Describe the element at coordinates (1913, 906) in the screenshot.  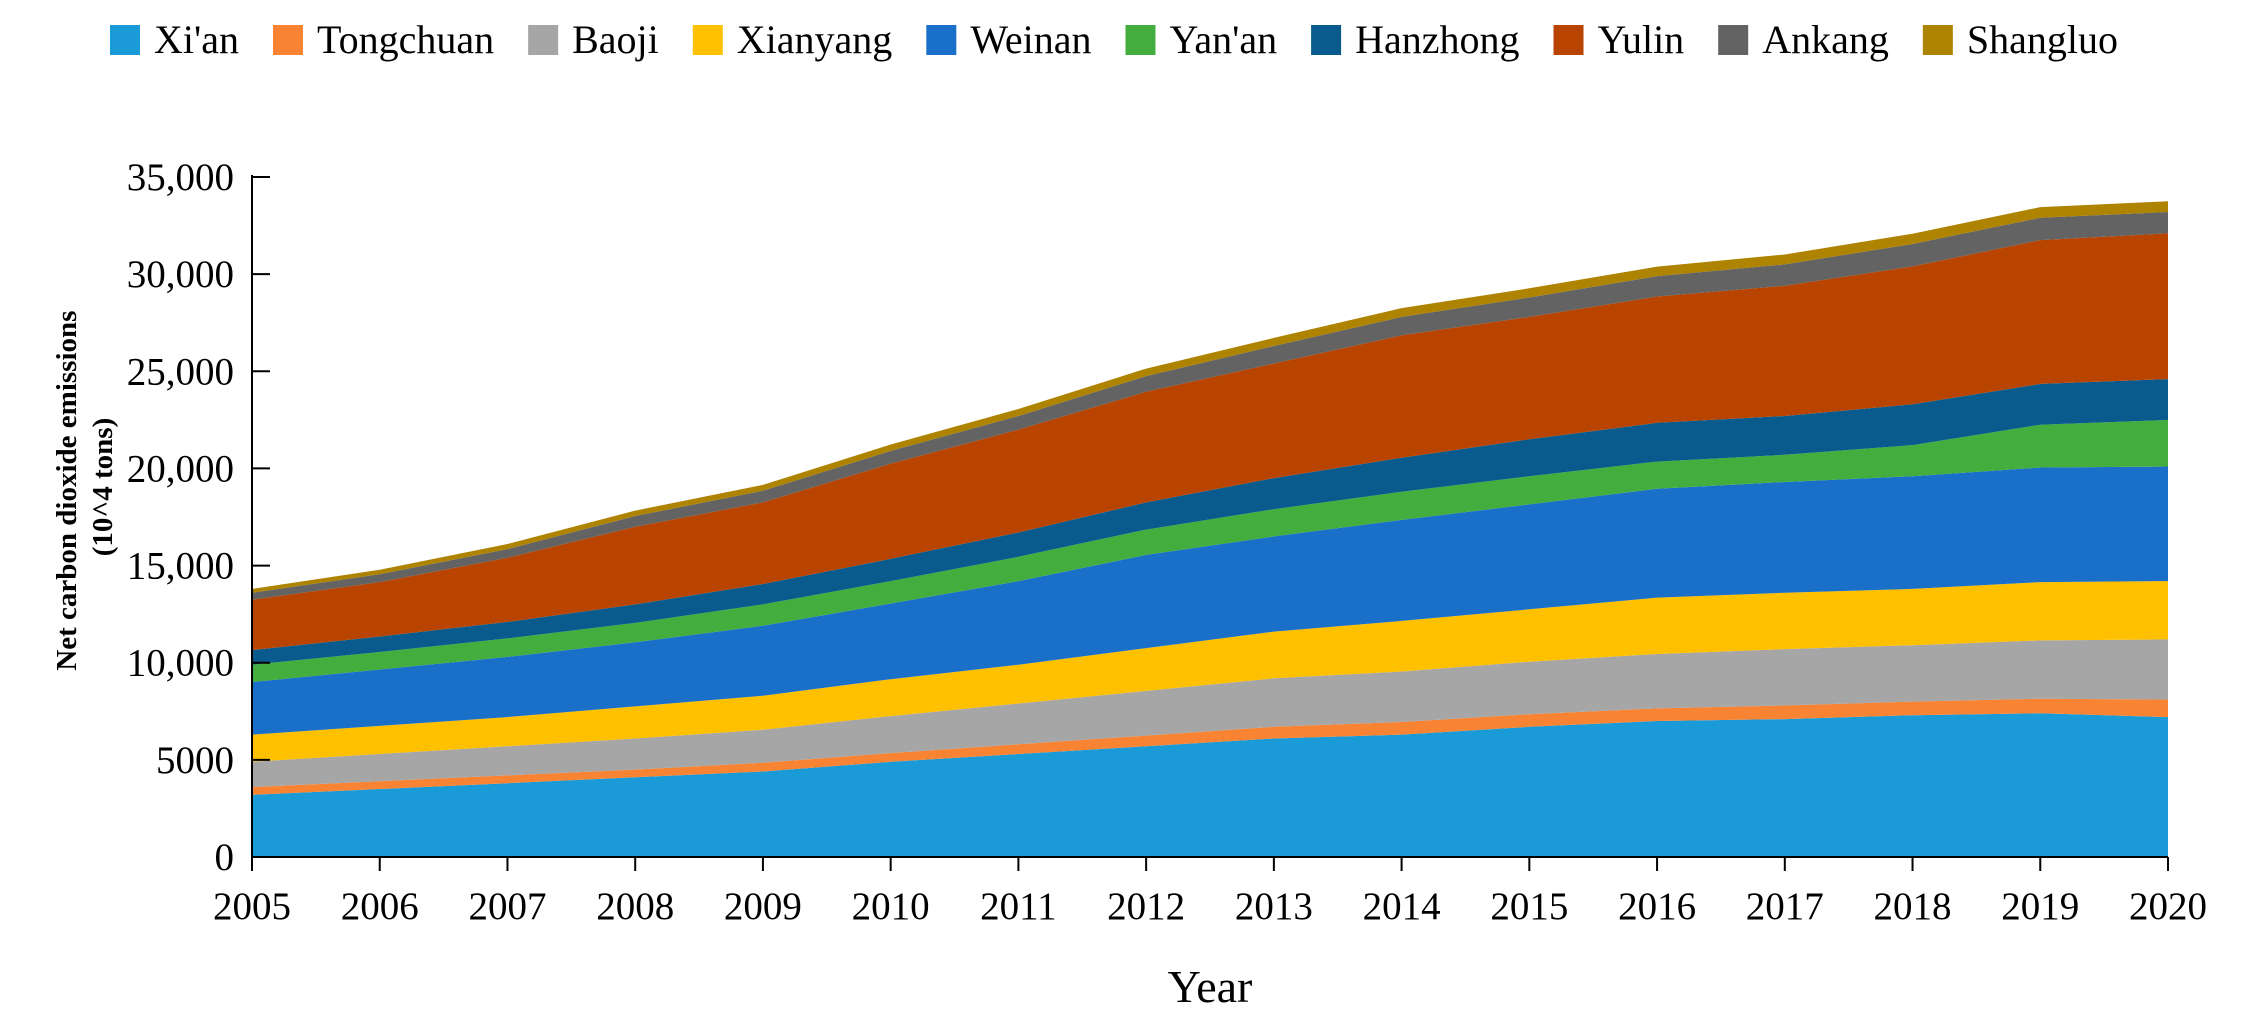
I see `x-tick-label: 2018` at that location.